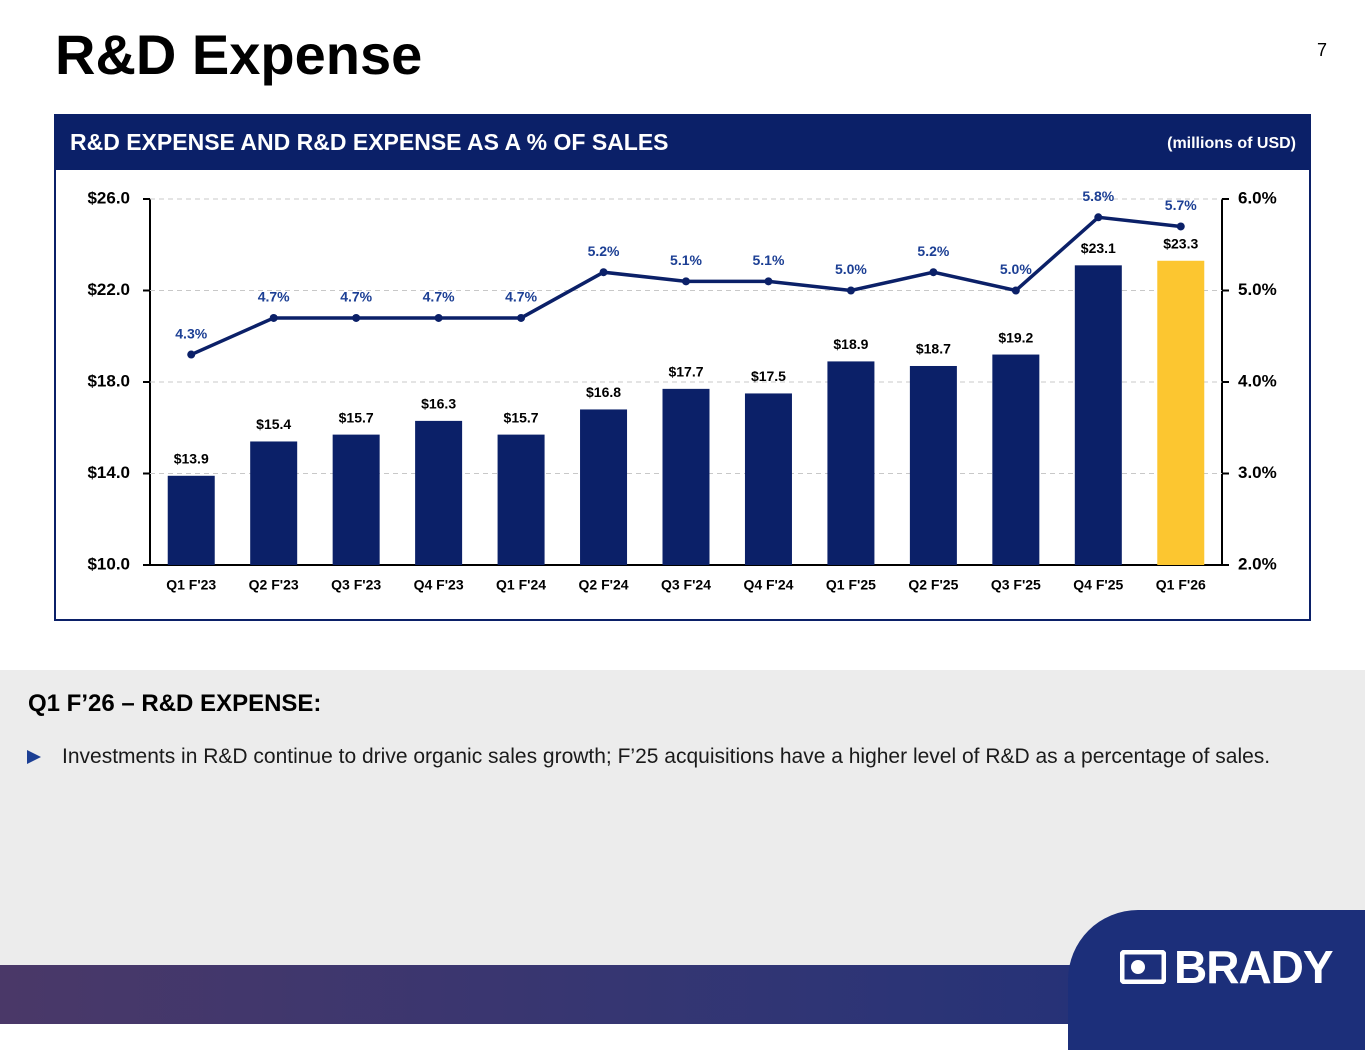 This screenshot has width=1365, height=1050. I want to click on chart-header, so click(682, 142).